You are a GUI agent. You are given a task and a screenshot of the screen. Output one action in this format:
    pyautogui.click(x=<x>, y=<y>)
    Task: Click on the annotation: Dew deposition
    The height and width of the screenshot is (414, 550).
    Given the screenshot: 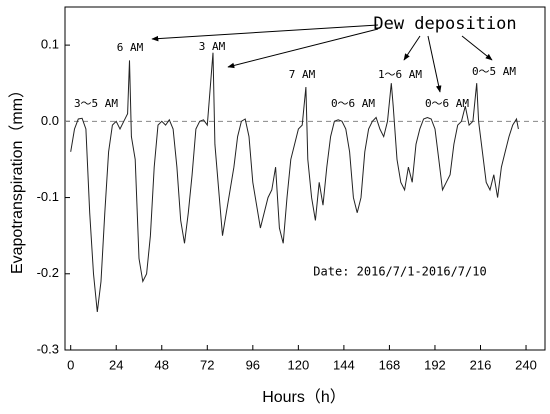 What is the action you would take?
    pyautogui.click(x=444, y=24)
    